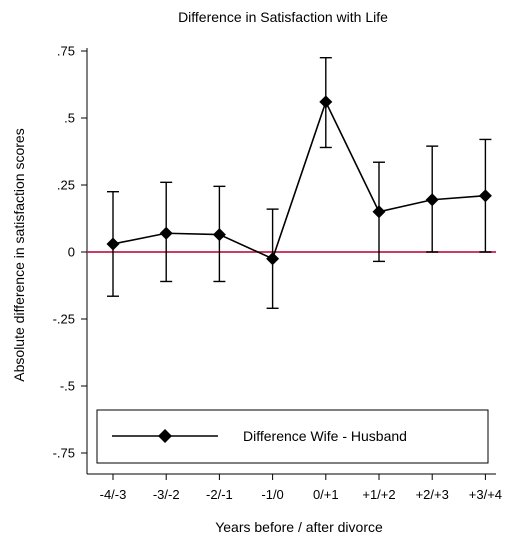  I want to click on x-tick-label: -1/0, so click(272, 494).